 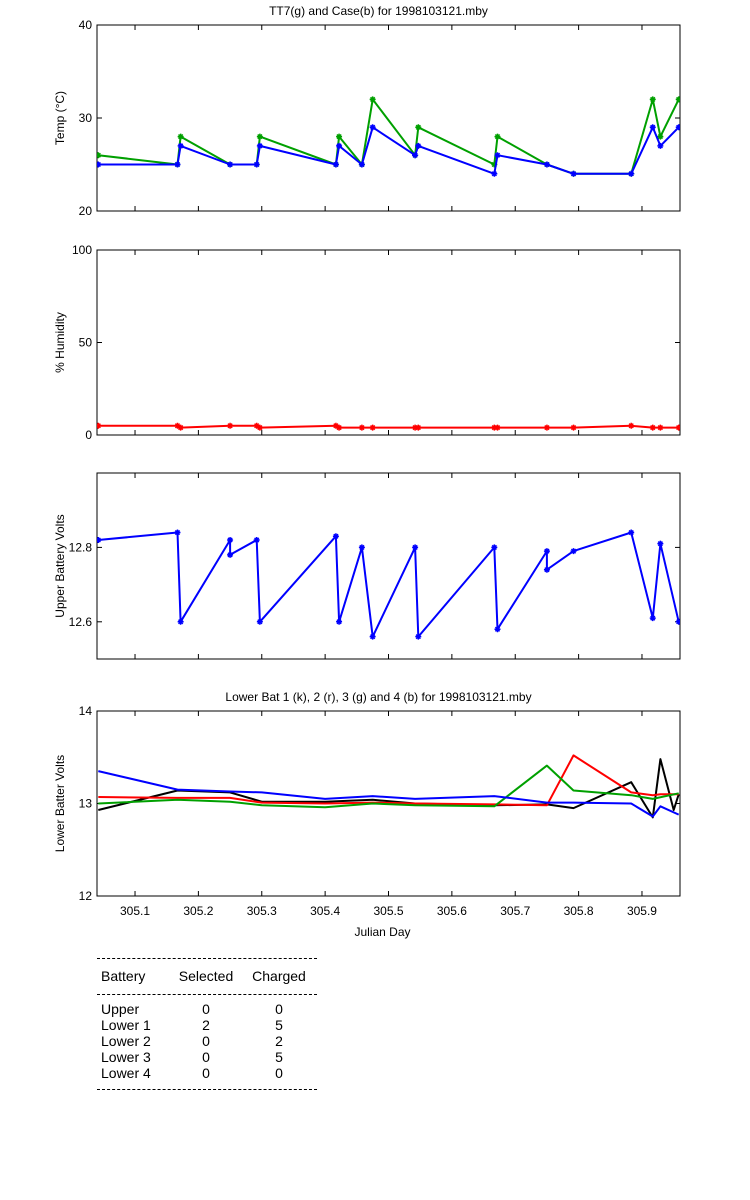 I want to click on x-tick-label: 305.6, so click(x=452, y=911).